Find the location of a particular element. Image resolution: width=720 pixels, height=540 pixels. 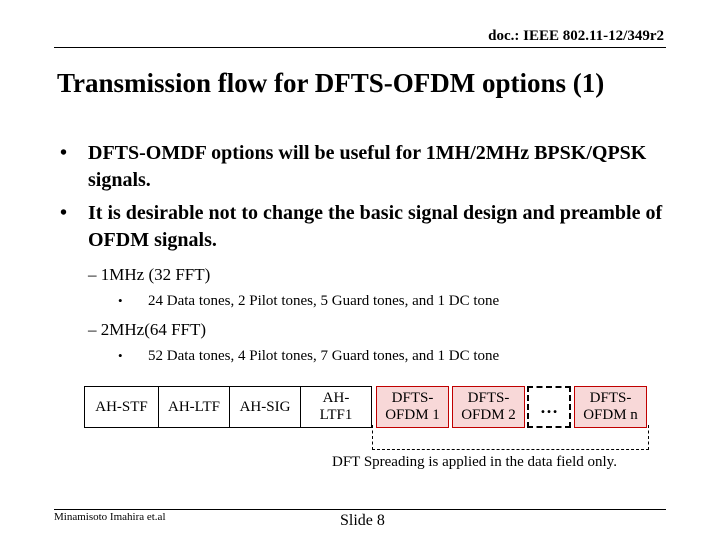

field-label: AH- LTF1 is located at coordinates (336, 406).